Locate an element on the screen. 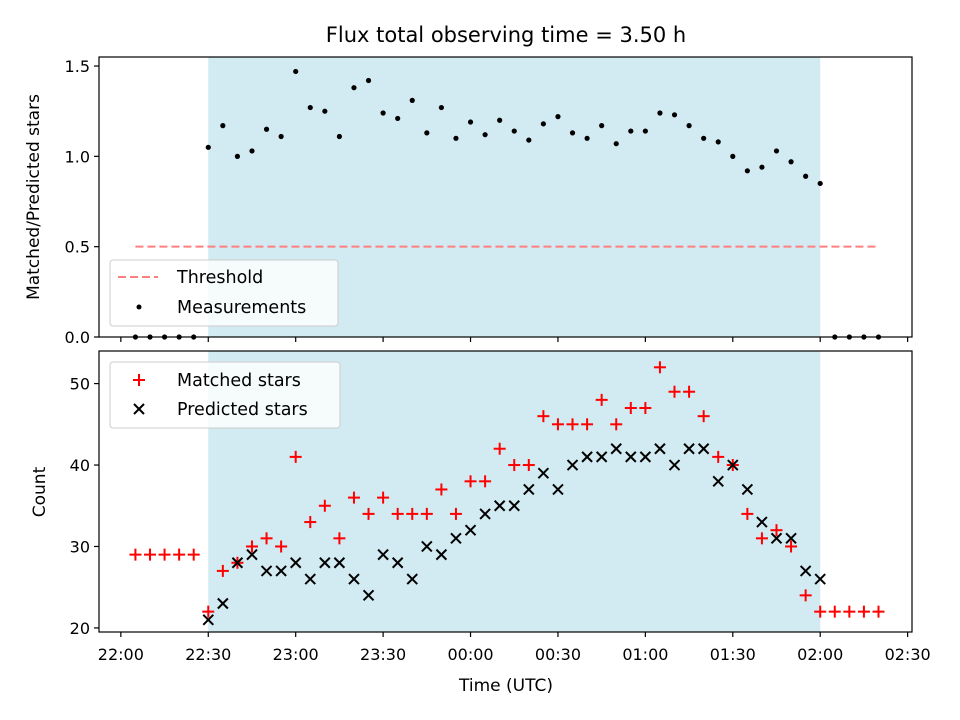 The width and height of the screenshot is (960, 720). y-tick-label: 30 is located at coordinates (80, 546).